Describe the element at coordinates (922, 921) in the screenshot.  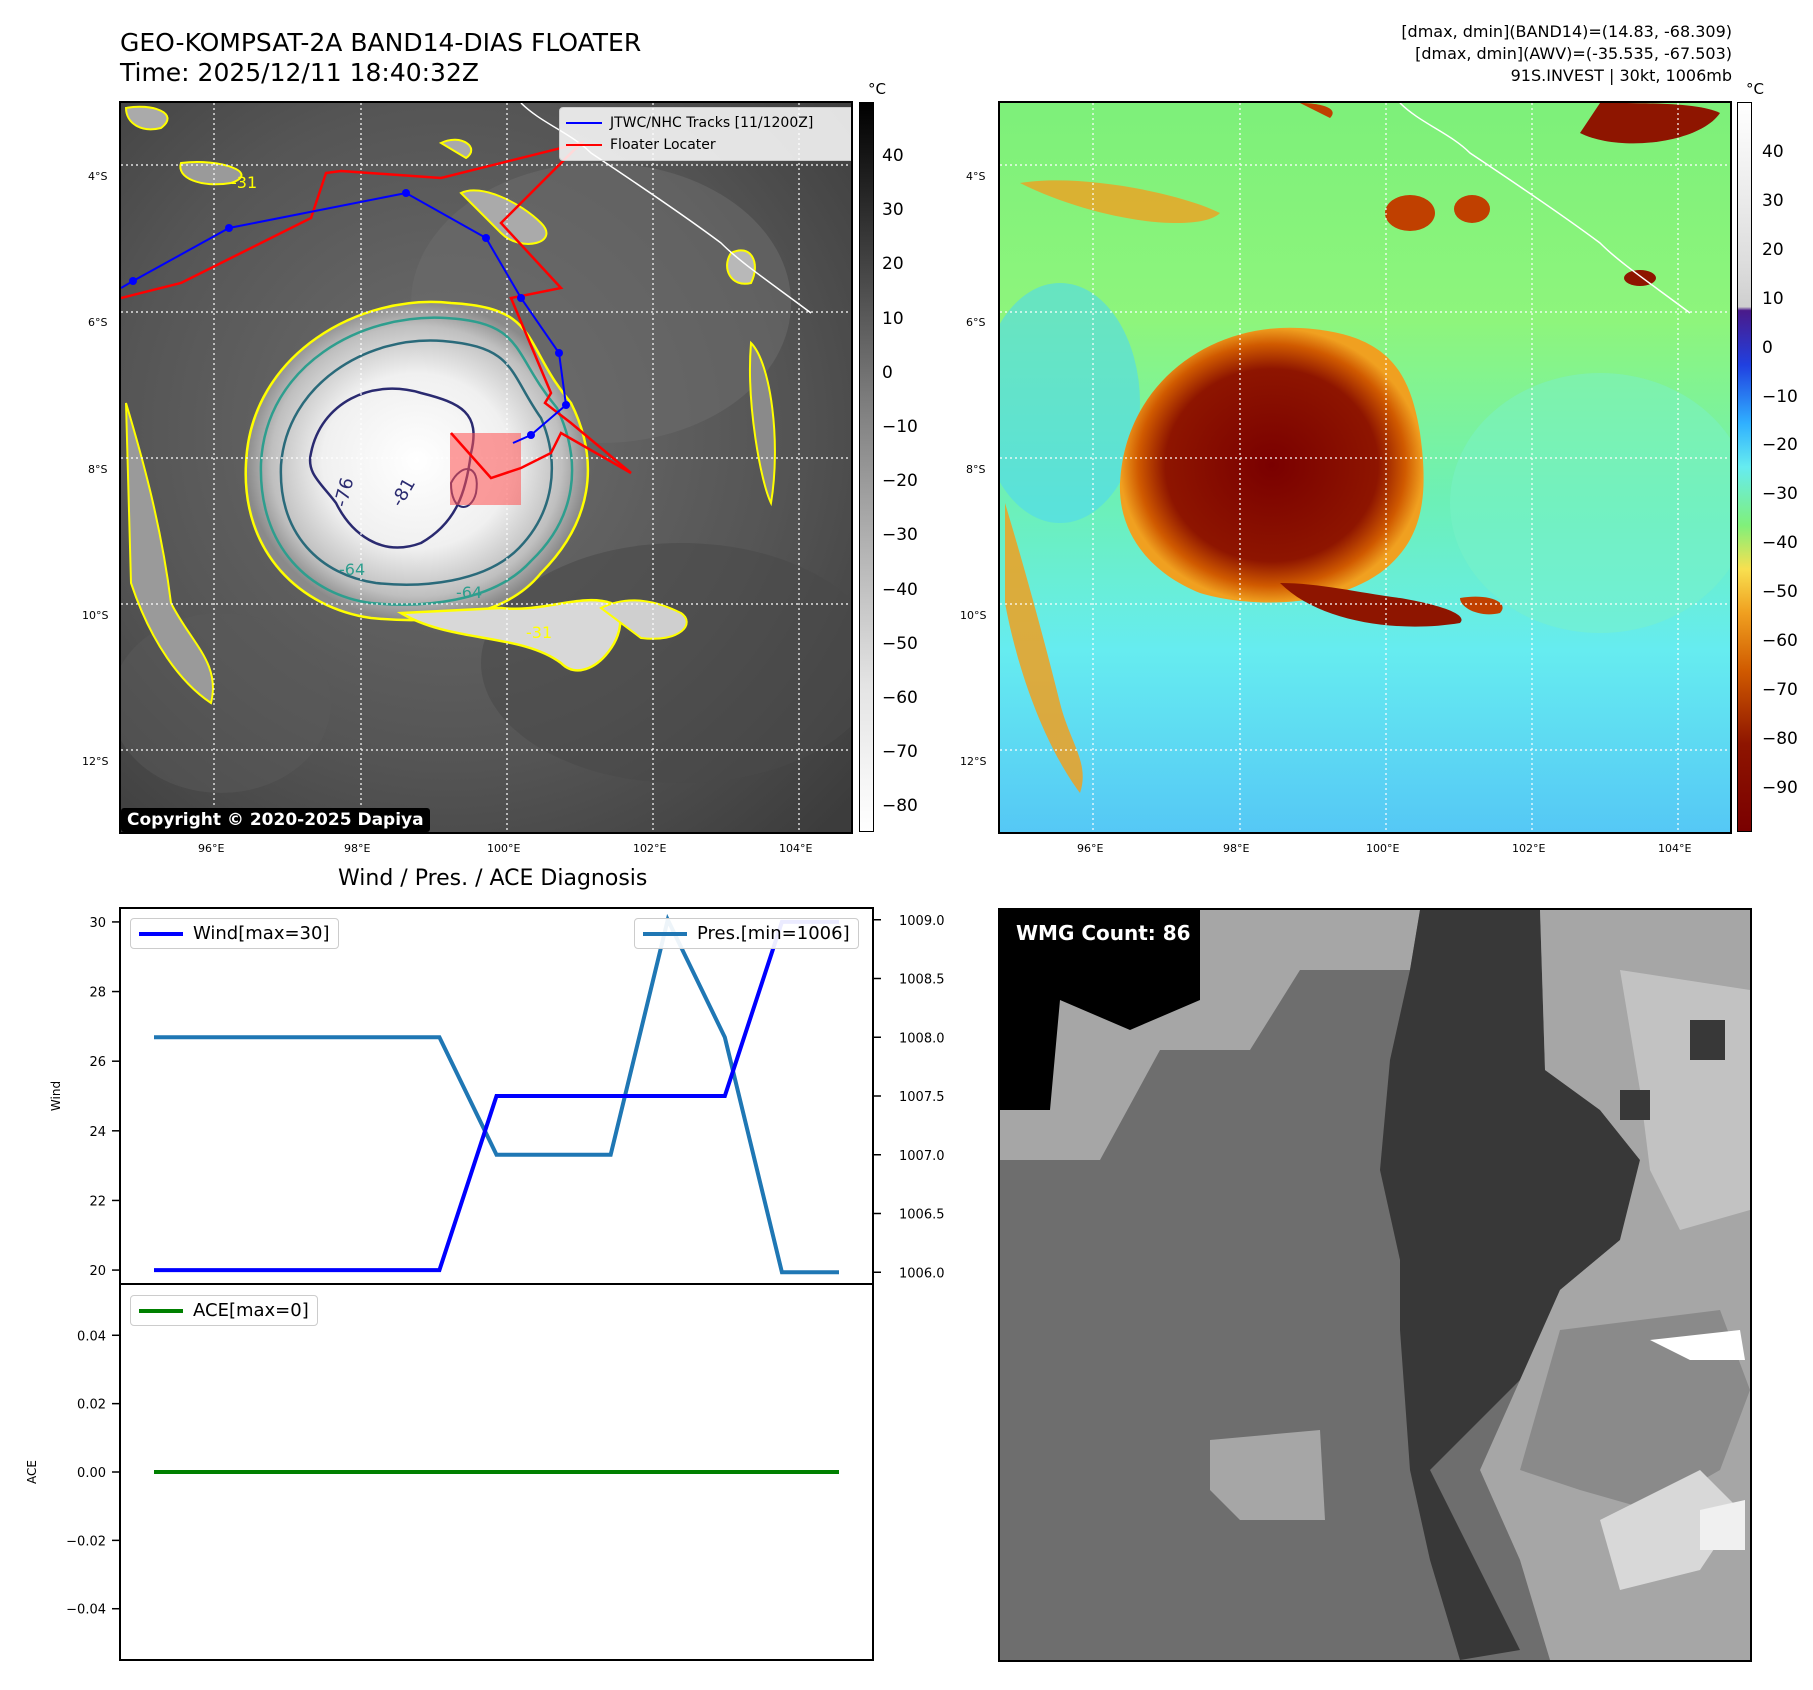
I see `pressure-tick-label: 1009.0` at that location.